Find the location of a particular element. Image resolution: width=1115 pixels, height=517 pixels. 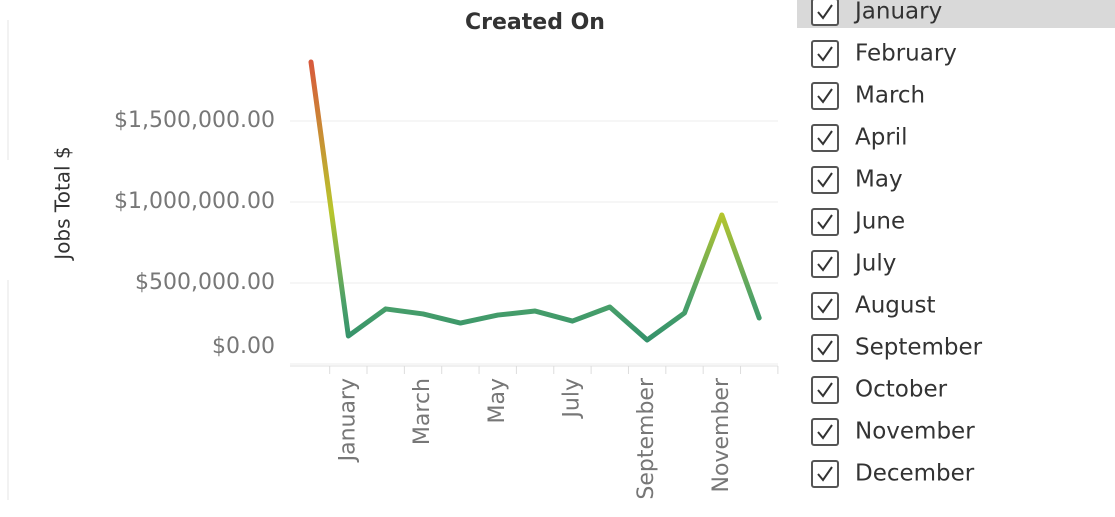

filter-item: May is located at coordinates (857, 180).